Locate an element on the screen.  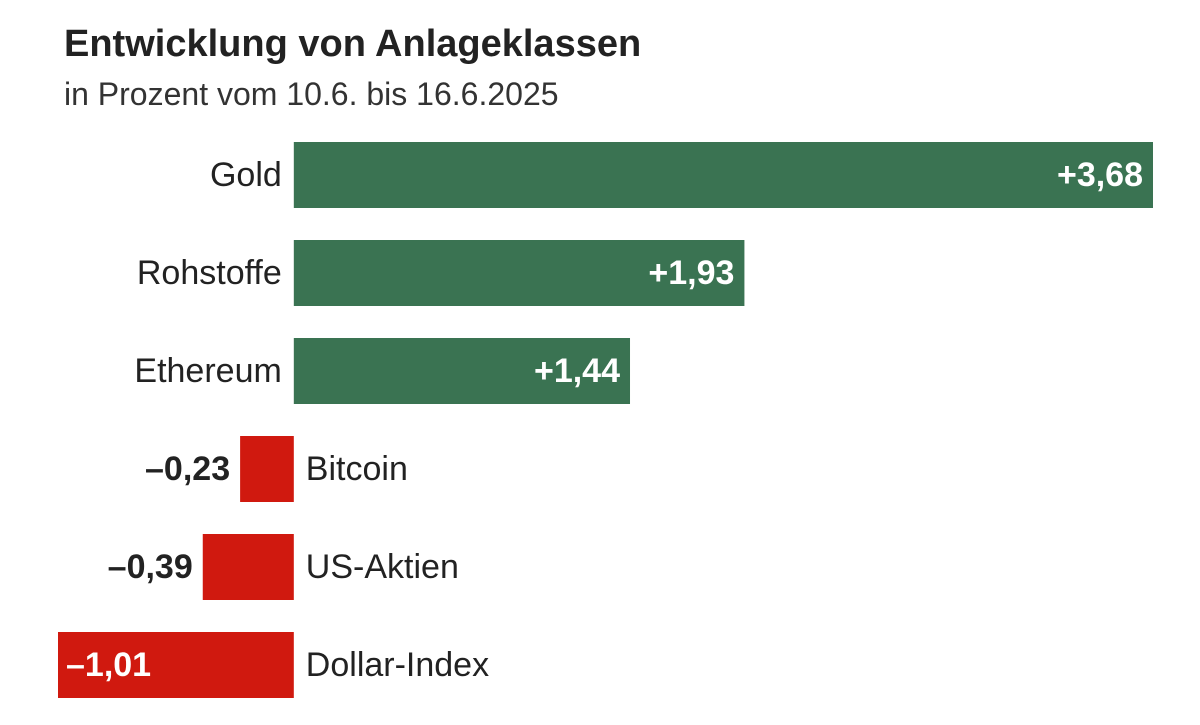
value-label: +1,93 is located at coordinates (691, 273).